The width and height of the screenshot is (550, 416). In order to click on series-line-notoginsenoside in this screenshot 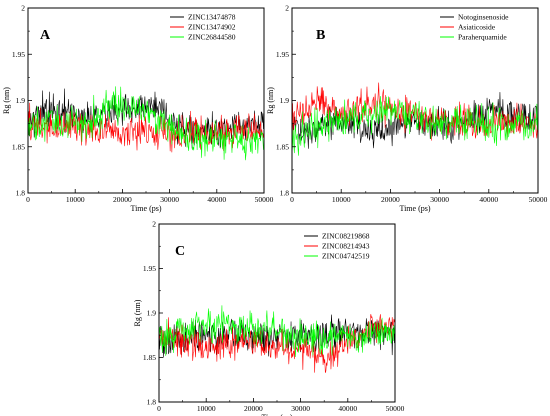, I will do `click(415, 120)`.